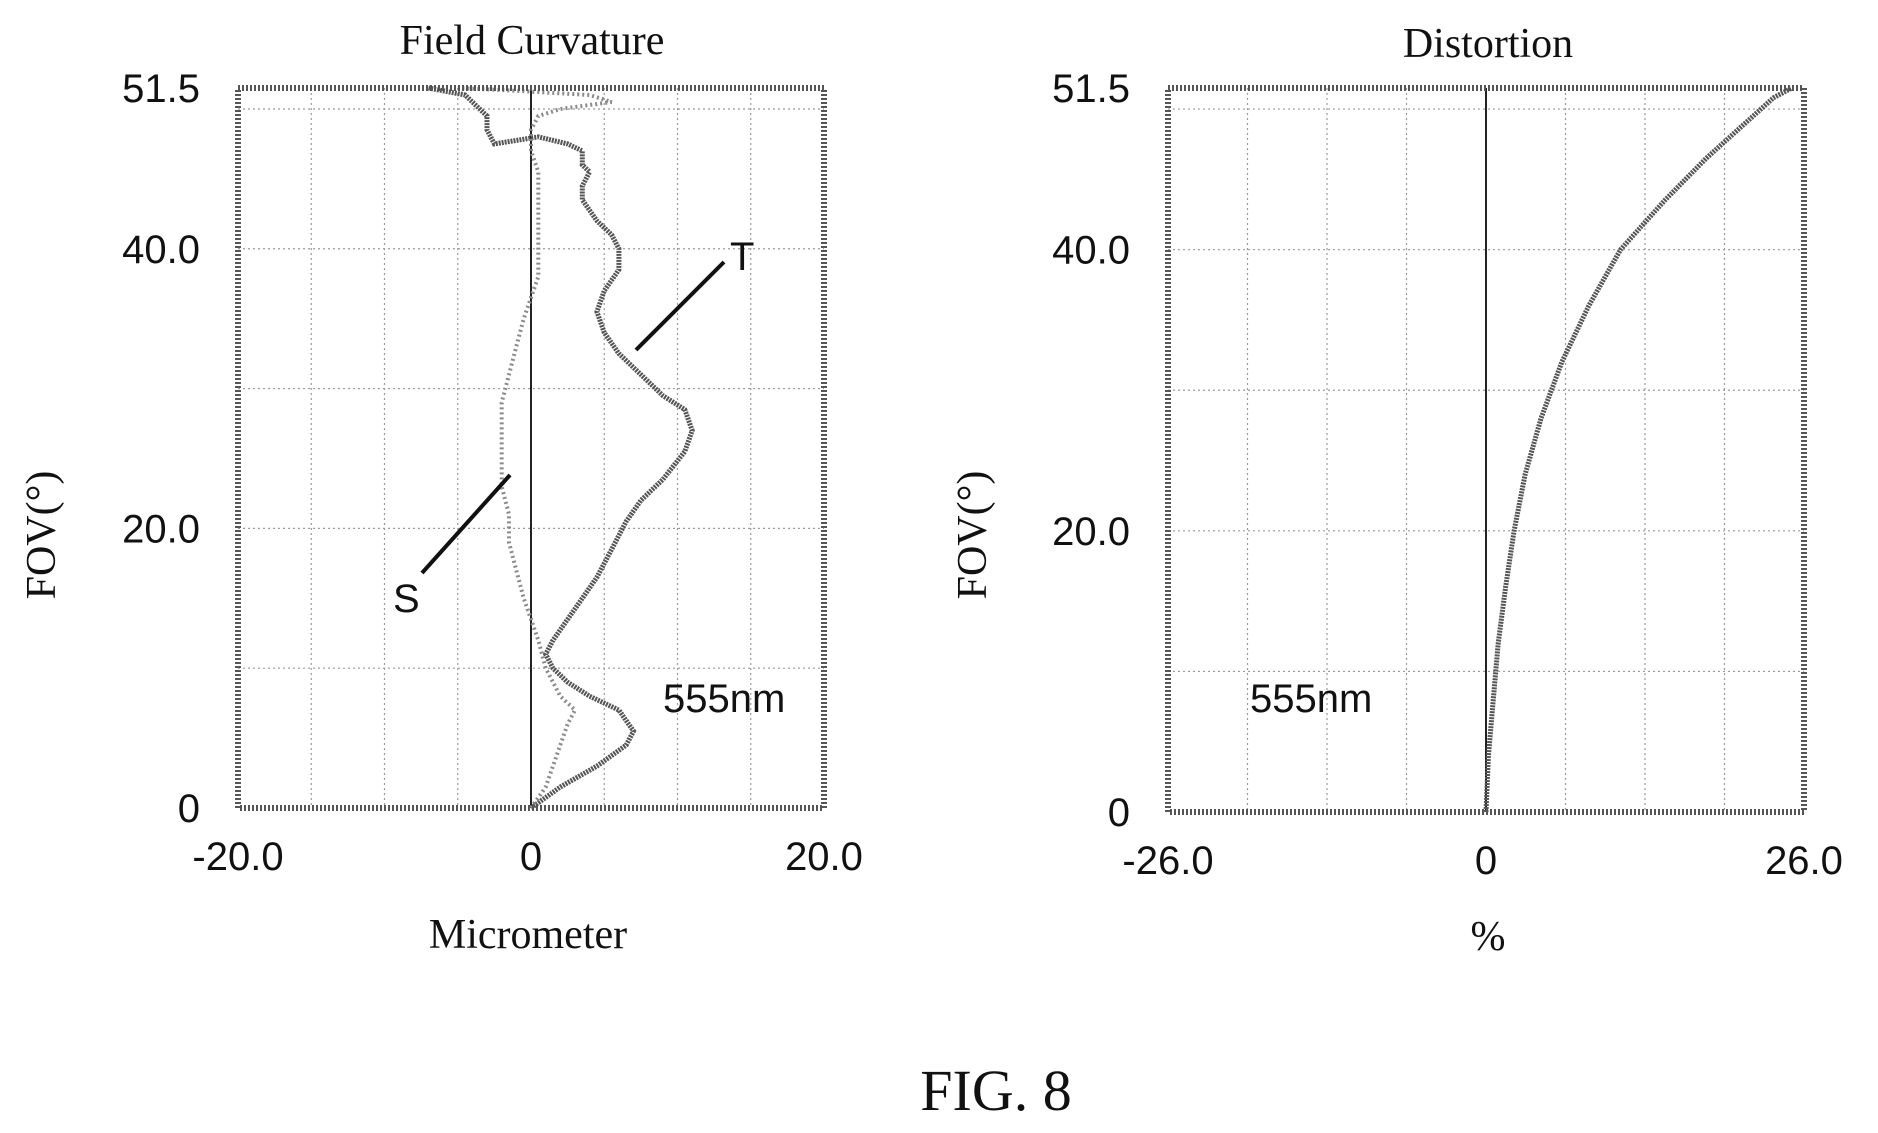 Image resolution: width=1878 pixels, height=1133 pixels. I want to click on dist-x-tick-label: 26.0, so click(1804, 861).